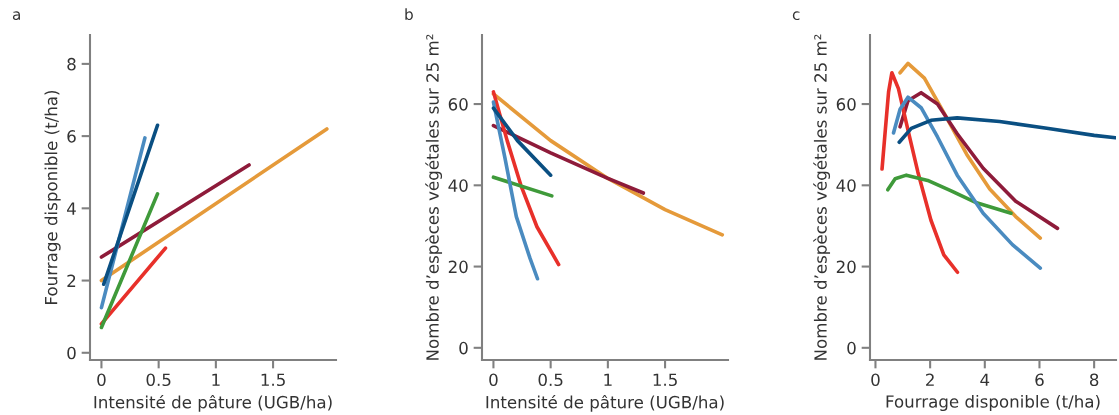 This screenshot has height=415, width=1119. I want to click on y-axis-title: Fourrage disponible (t/ha), so click(52, 197).